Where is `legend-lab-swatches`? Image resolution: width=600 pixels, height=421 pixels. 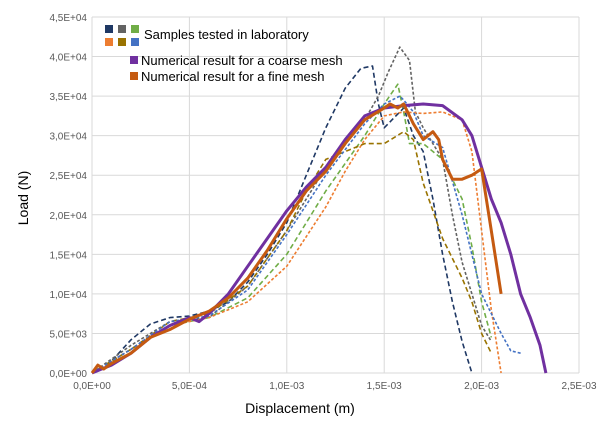
legend-lab-swatches is located at coordinates (122, 35).